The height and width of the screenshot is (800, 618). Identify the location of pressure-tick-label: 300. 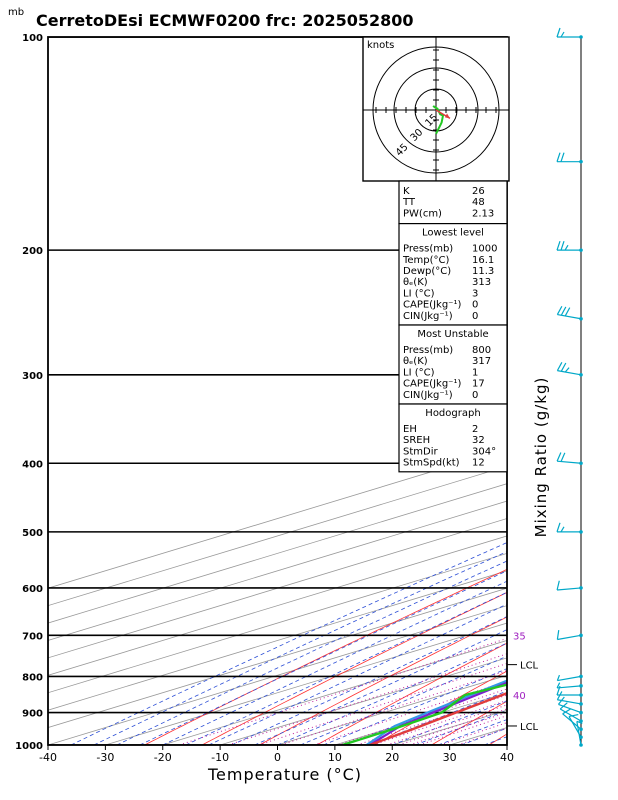
(32, 376).